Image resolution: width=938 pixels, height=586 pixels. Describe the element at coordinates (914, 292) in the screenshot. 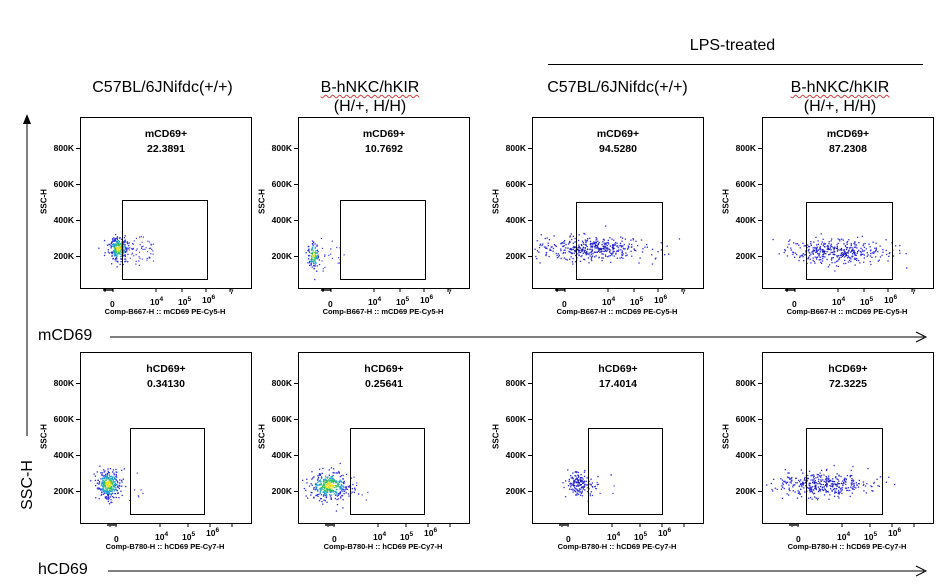

I see `x-tick-exponent: 7` at that location.